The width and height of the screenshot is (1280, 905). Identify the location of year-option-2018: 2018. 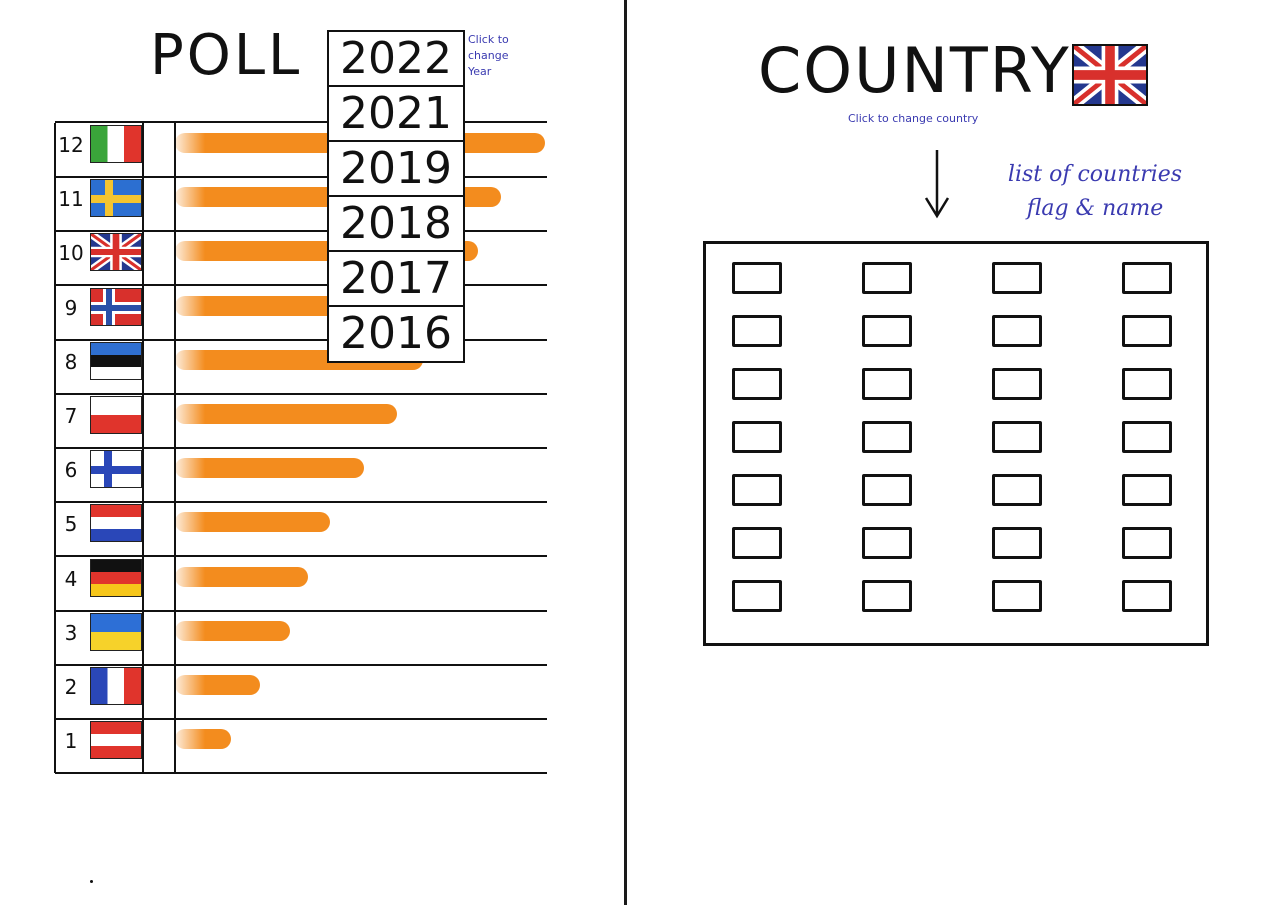
(396, 224).